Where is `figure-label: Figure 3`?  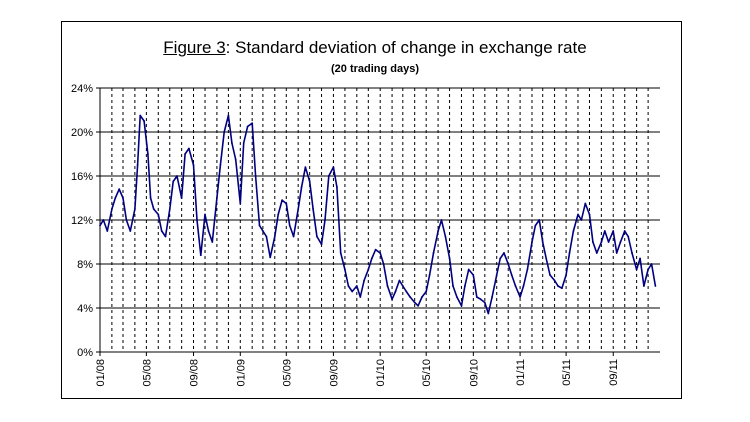
figure-label: Figure 3 is located at coordinates (194, 47).